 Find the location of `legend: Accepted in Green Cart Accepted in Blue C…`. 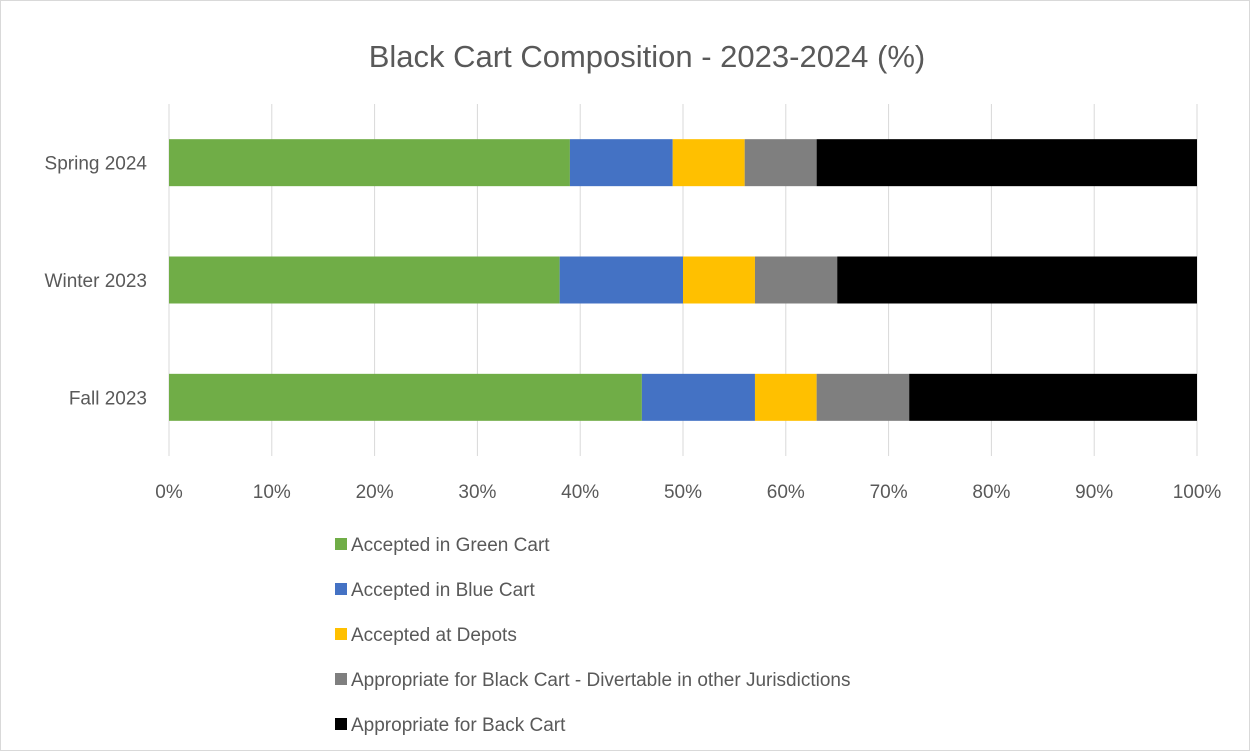

legend: Accepted in Green Cart Accepted in Blue C… is located at coordinates (592, 635).